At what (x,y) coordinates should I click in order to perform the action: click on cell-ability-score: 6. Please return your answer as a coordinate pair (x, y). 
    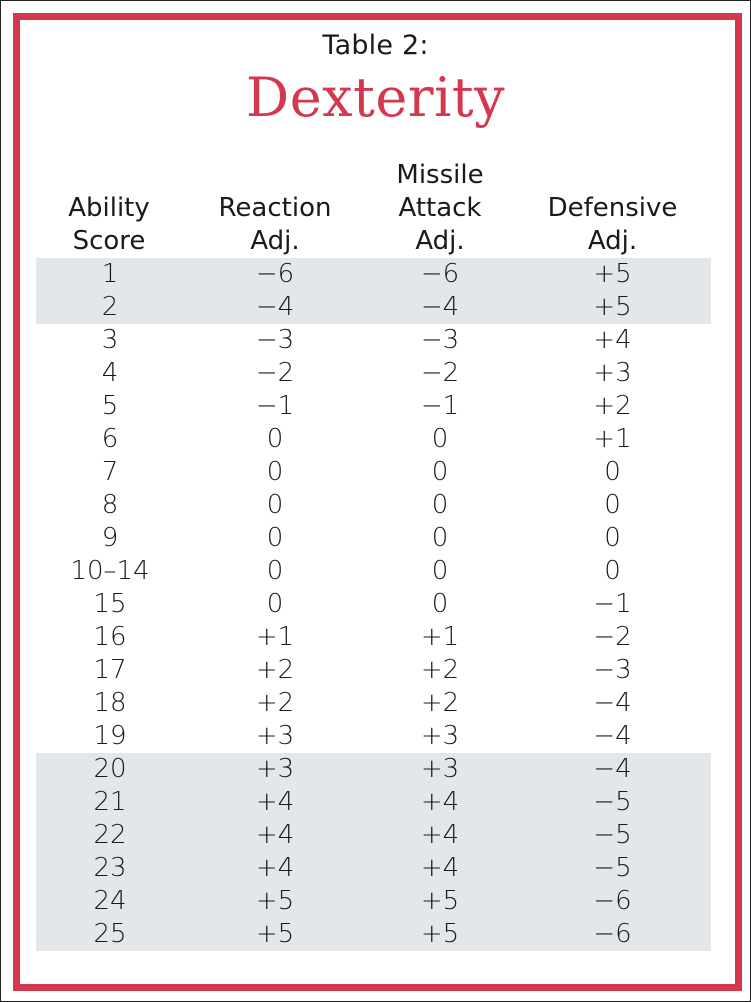
    Looking at the image, I should click on (110, 439).